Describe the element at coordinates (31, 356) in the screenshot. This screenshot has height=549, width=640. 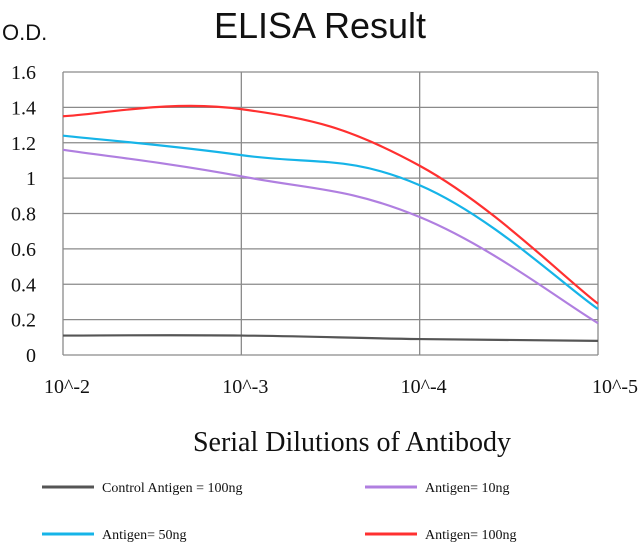
I see `y-tick-label: 0` at that location.